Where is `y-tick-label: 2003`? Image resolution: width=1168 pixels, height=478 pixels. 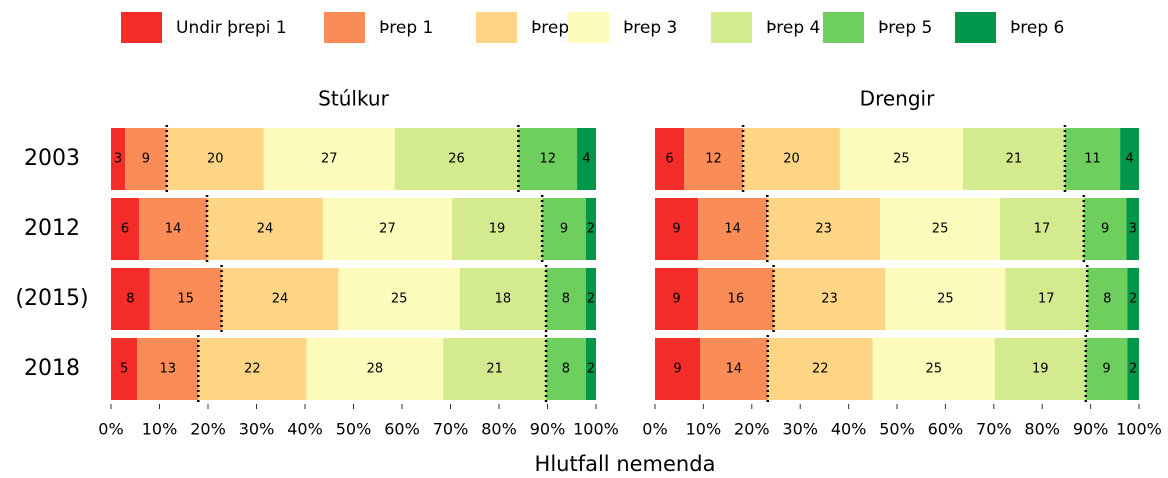 y-tick-label: 2003 is located at coordinates (52, 158).